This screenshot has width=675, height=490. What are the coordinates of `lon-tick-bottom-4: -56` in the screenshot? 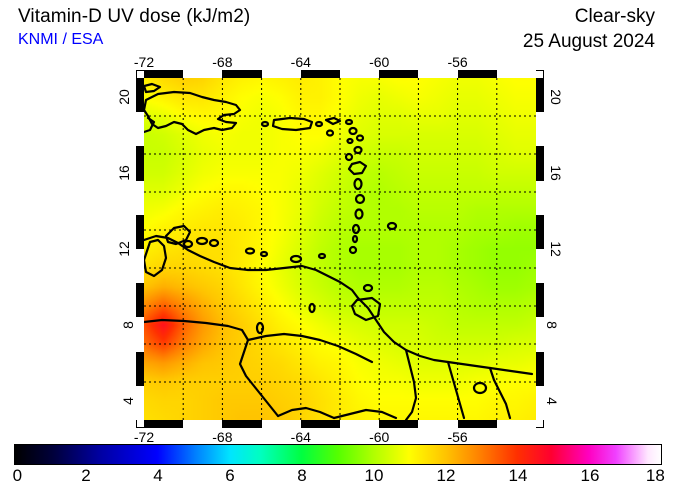 It's located at (457, 437).